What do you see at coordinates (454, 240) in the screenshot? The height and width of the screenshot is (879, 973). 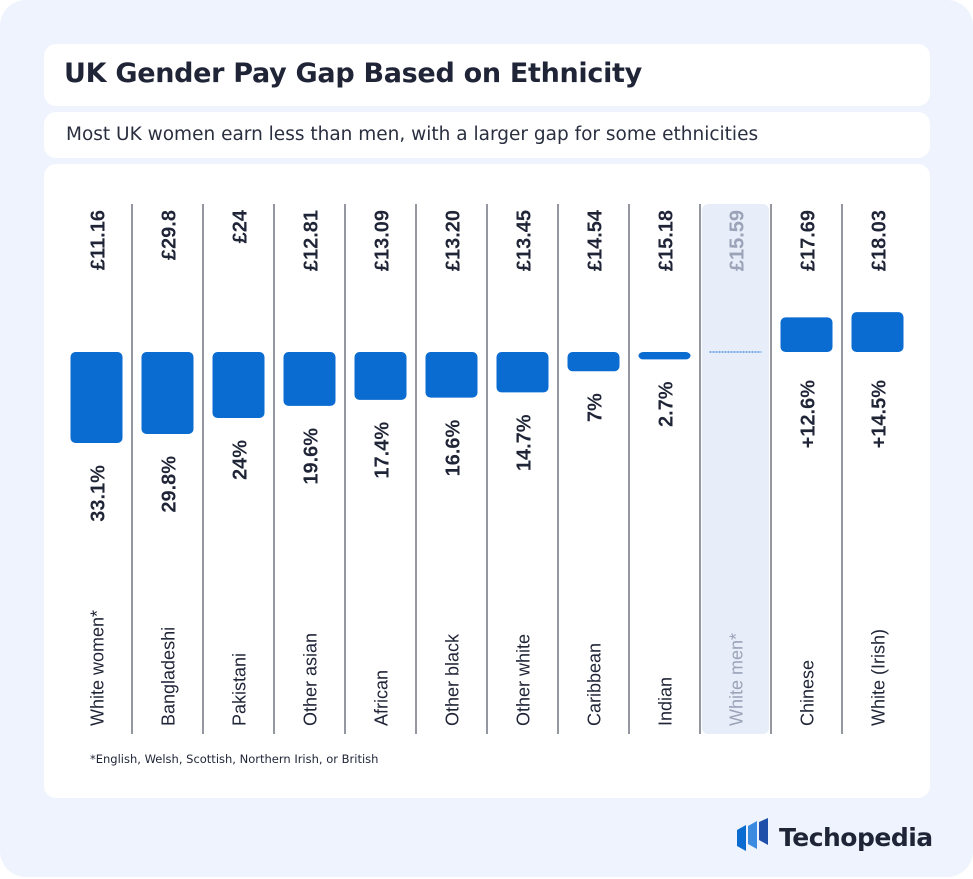 I see `wage-label: £13.20` at bounding box center [454, 240].